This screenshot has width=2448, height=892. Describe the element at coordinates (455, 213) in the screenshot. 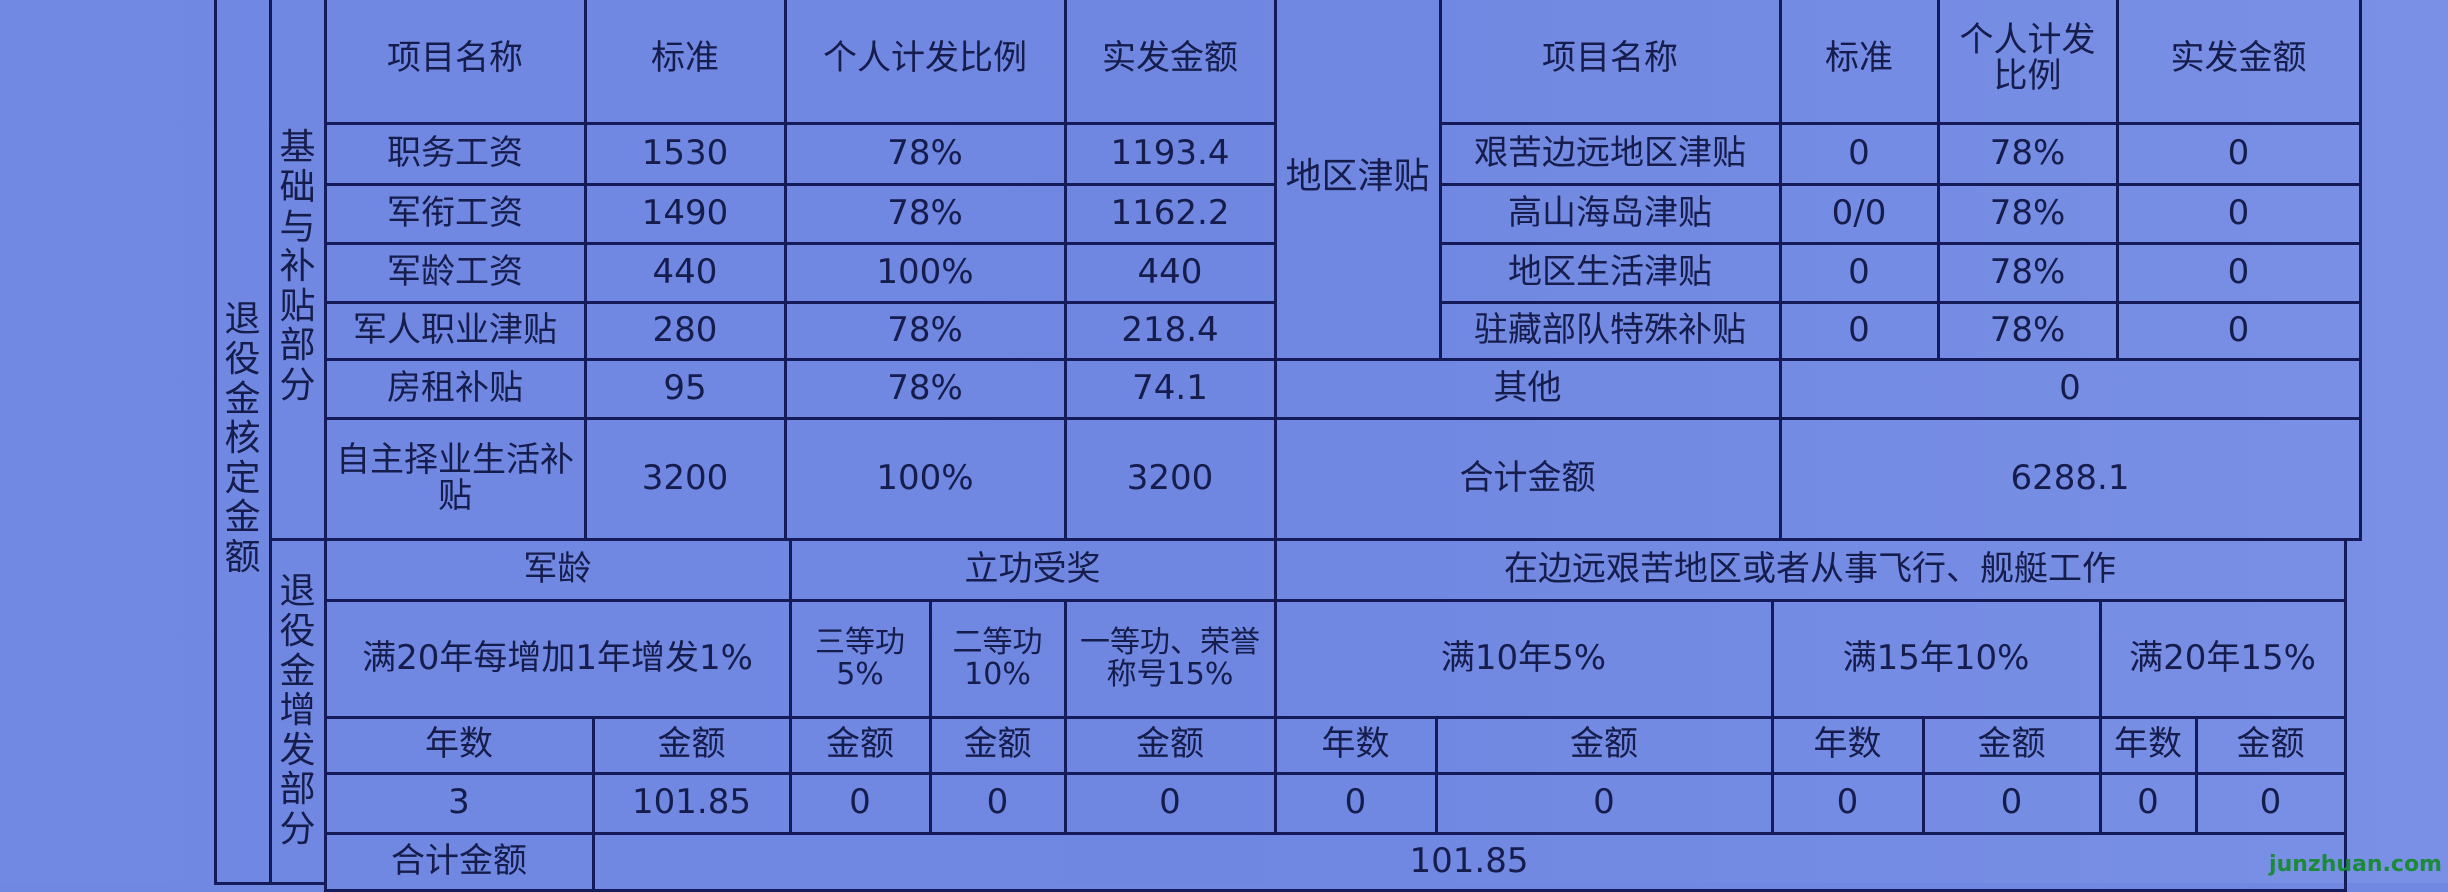

I see `basic-table-cell: 军衔工资` at that location.